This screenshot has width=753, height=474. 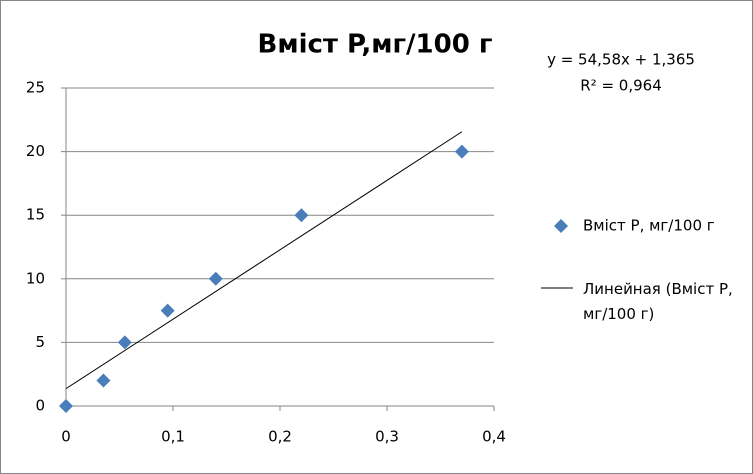 I want to click on trend-r-squared: R² = 0,964, so click(x=620, y=86).